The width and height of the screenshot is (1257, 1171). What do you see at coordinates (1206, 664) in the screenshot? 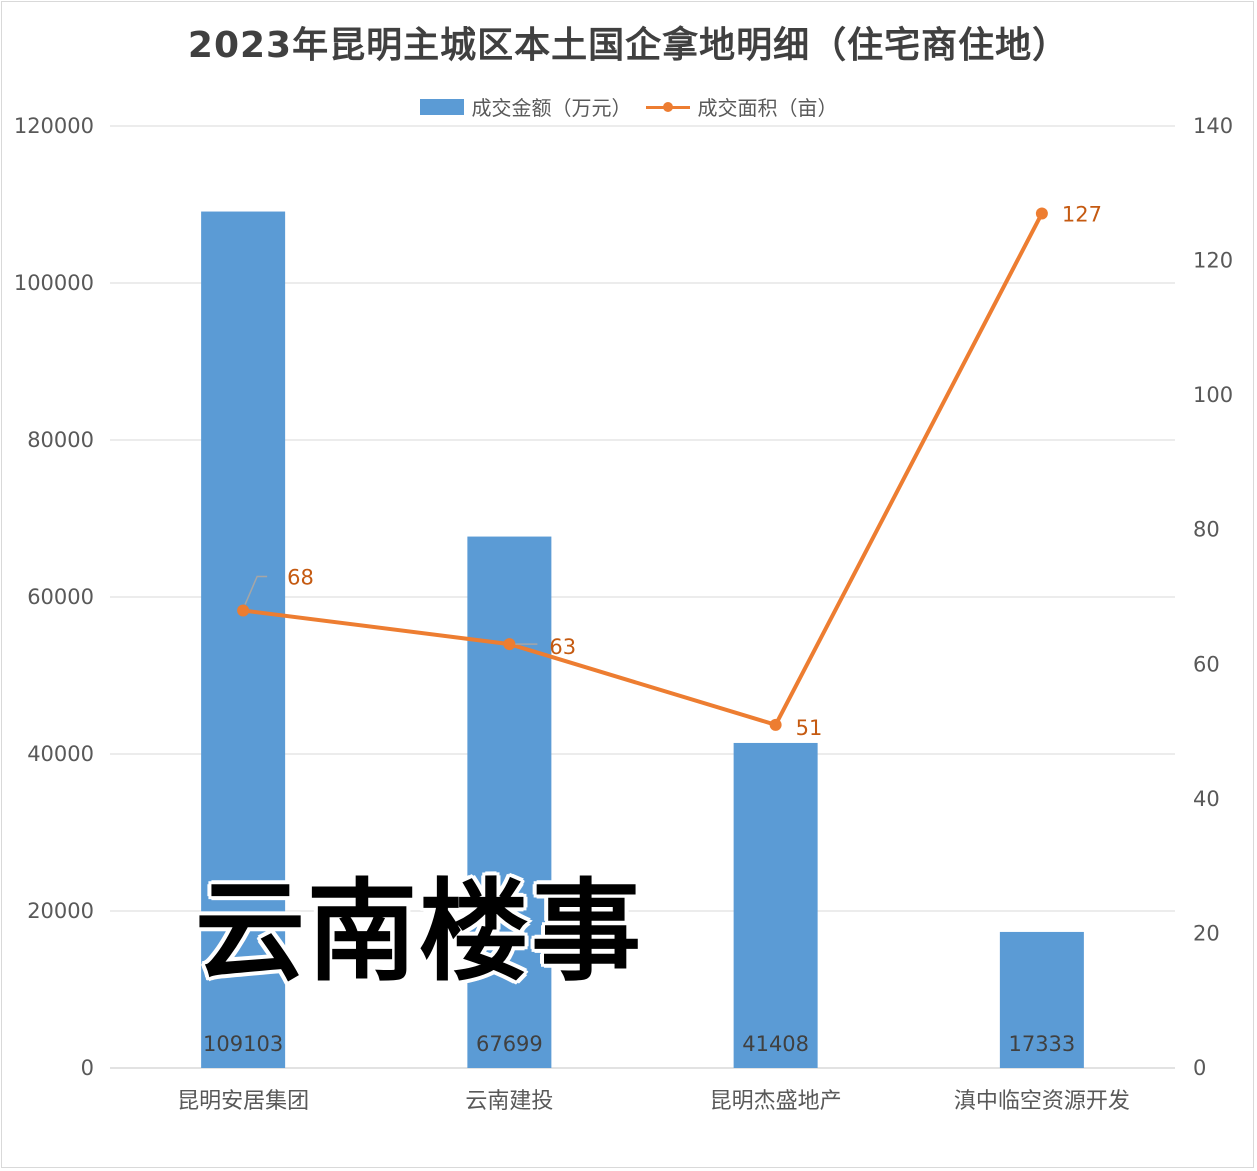
I see `y-right-tick-label: 60` at bounding box center [1206, 664].